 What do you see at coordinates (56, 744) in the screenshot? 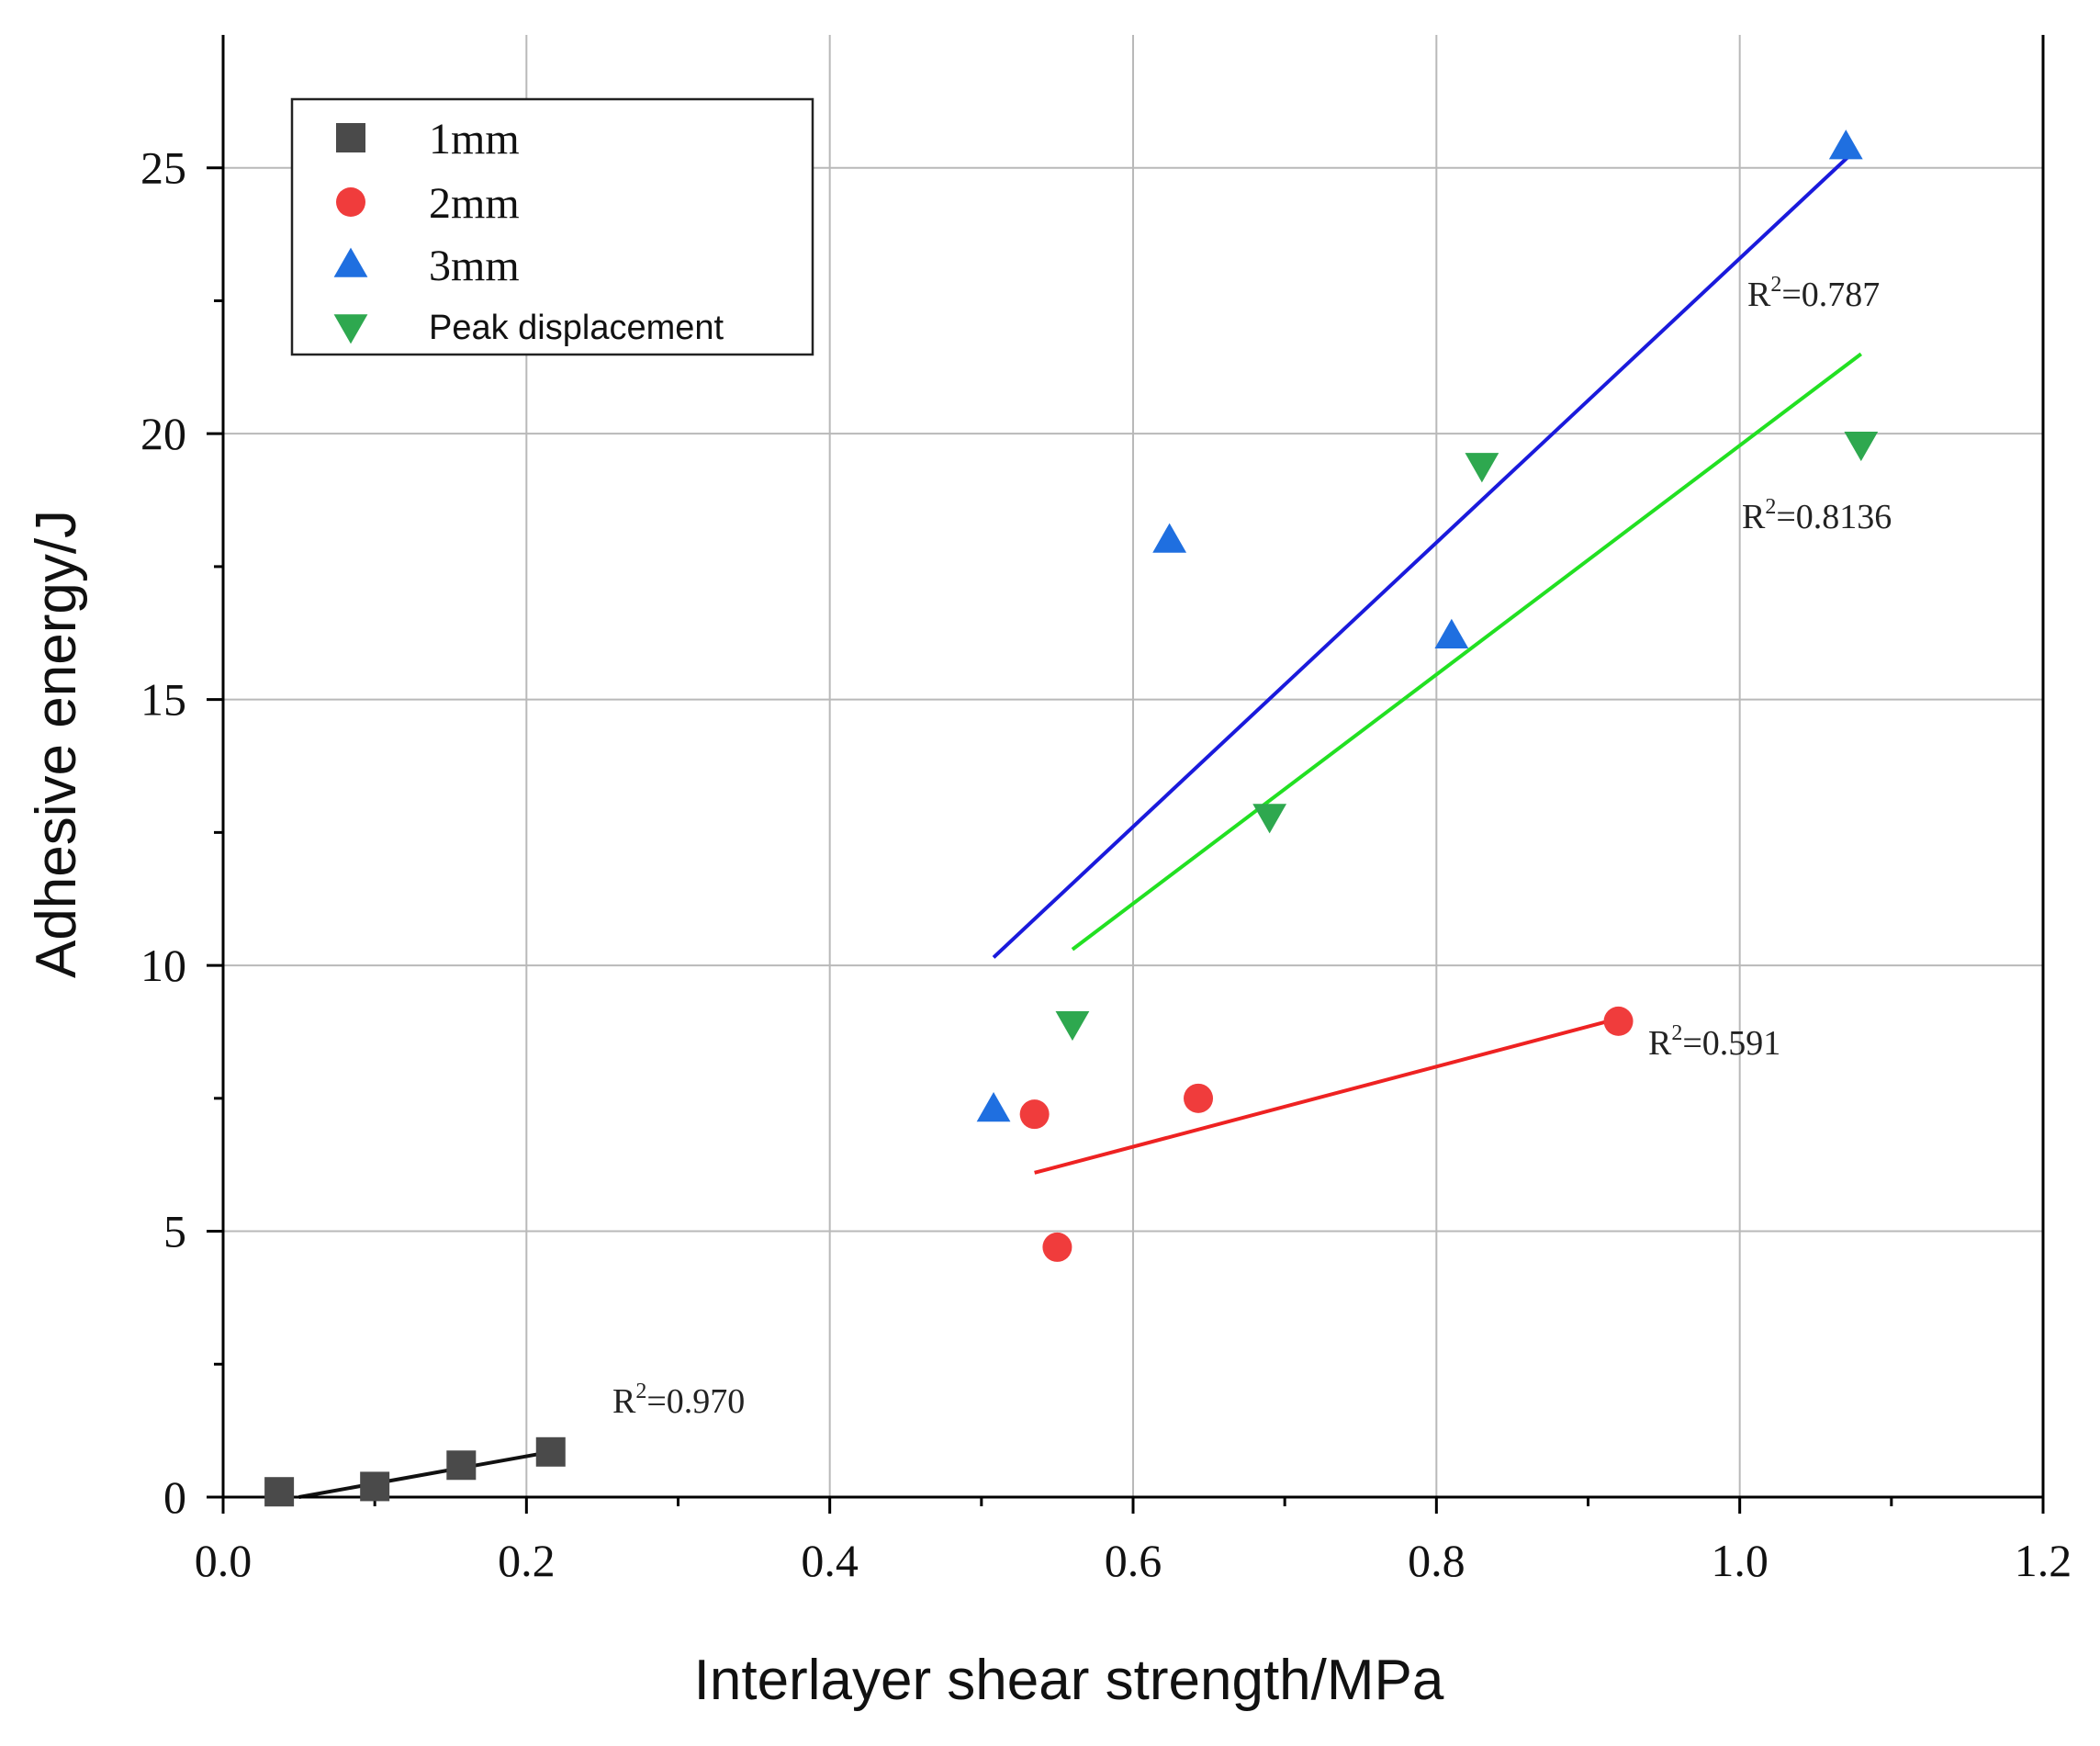
I see `y-axis-title: Adhesive energy/J` at bounding box center [56, 744].